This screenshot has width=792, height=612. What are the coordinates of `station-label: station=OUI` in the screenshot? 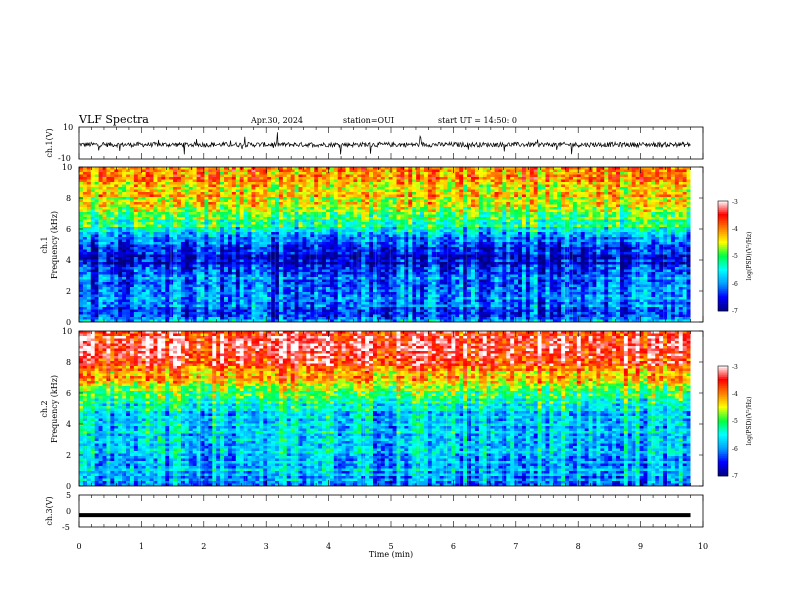 It's located at (368, 120).